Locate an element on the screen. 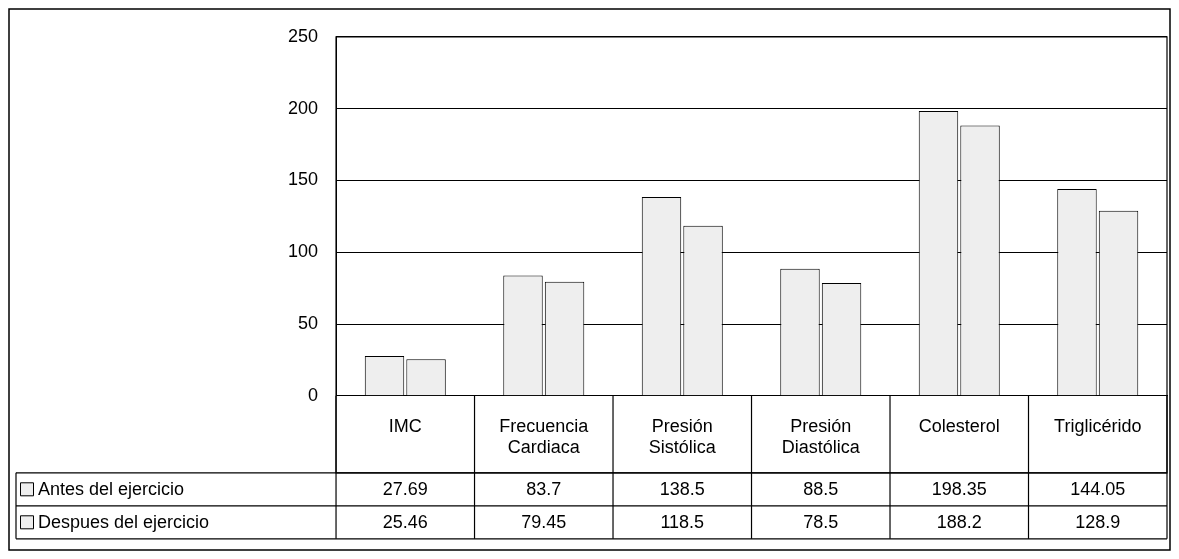 The height and width of the screenshot is (559, 1179). data-label: 188.2 is located at coordinates (959, 522).